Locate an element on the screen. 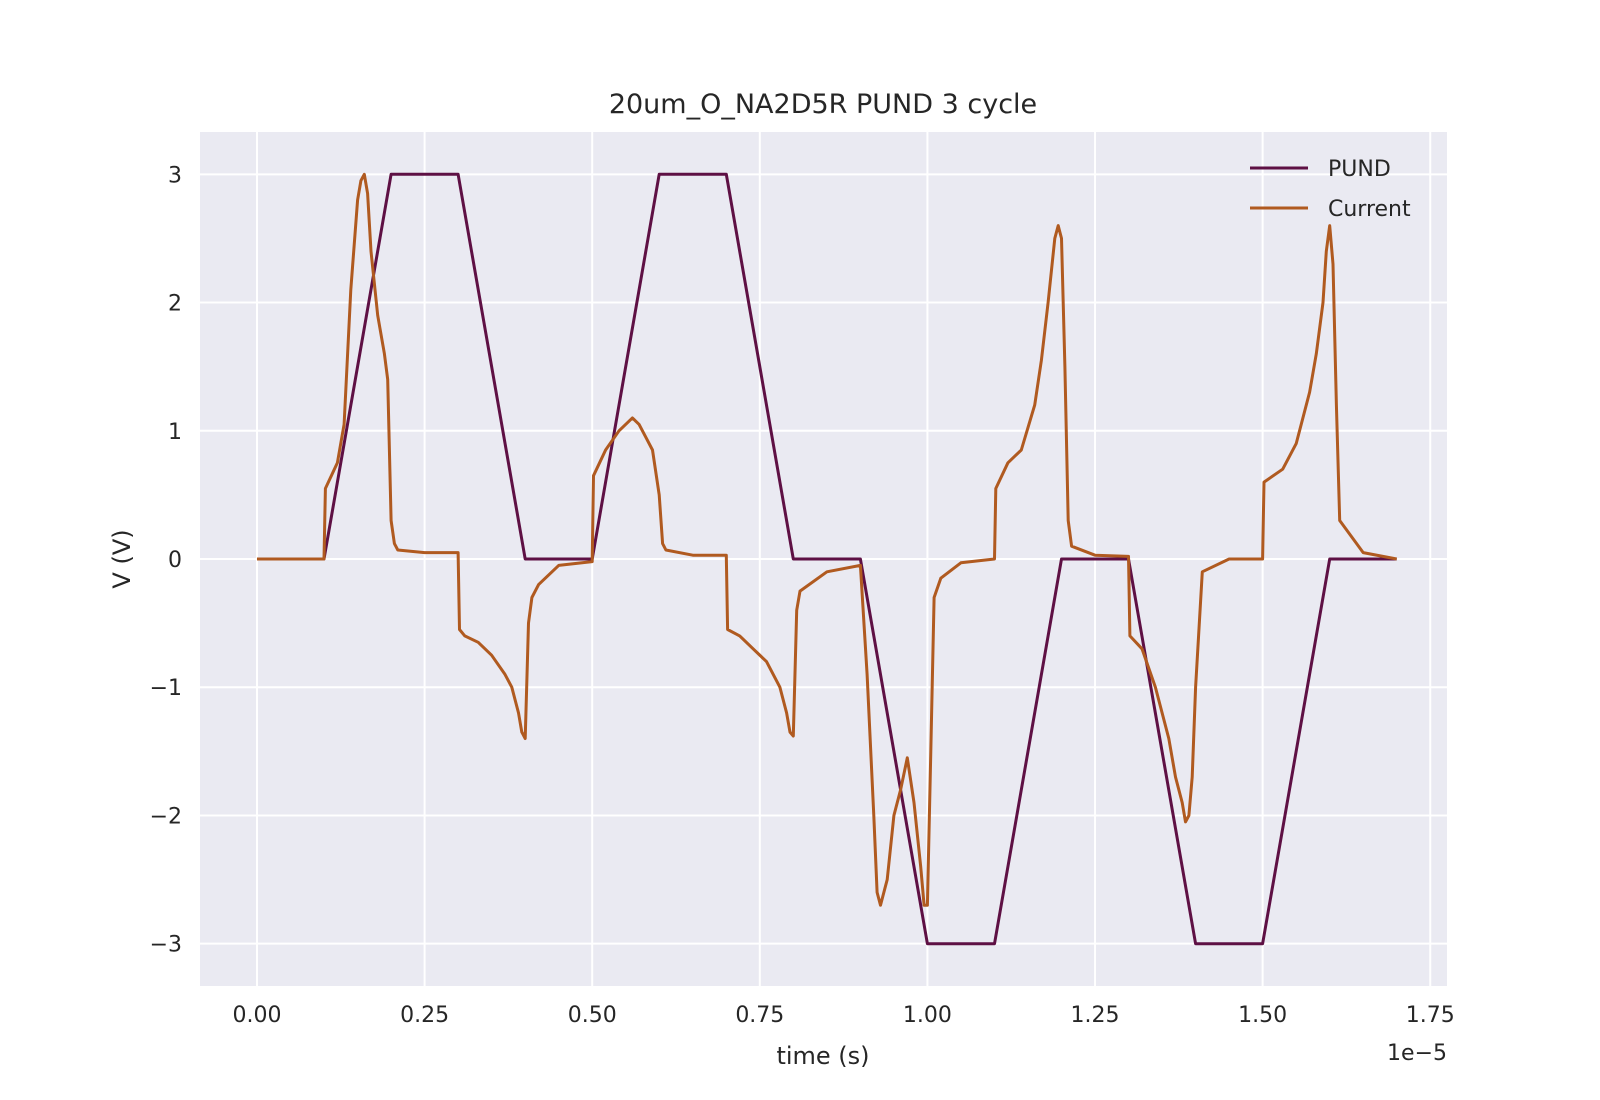 The width and height of the screenshot is (1600, 1100). legend: PUND Current is located at coordinates (1330, 189).